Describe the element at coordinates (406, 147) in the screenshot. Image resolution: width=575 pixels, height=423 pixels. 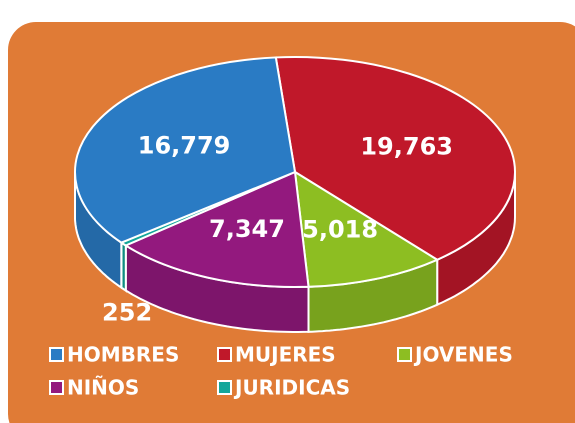
I see `value-label: 19,763` at that location.